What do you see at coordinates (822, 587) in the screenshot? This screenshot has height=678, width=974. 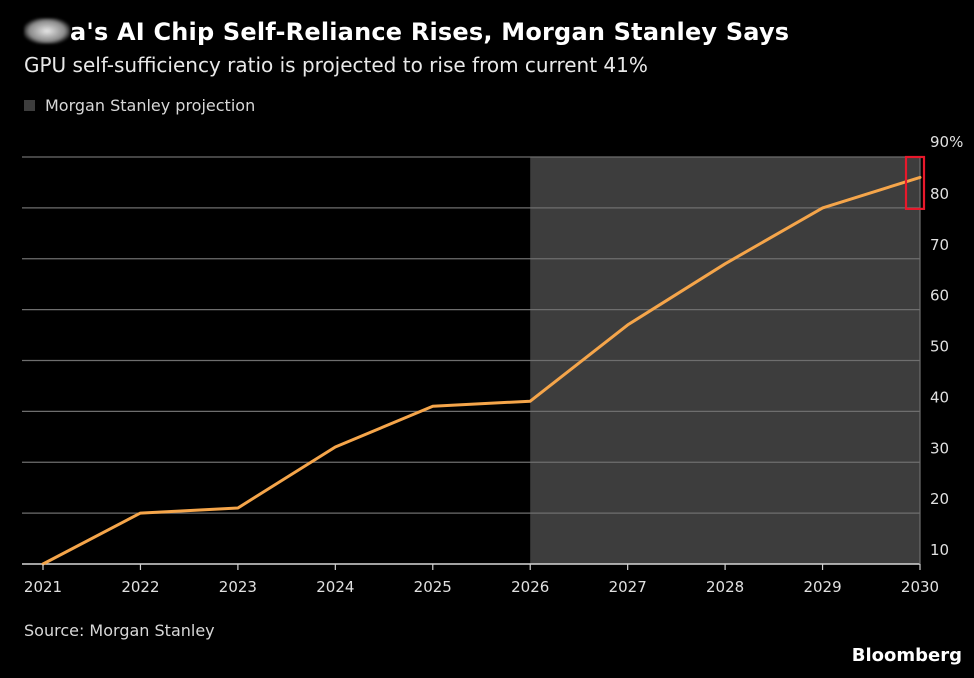 I see `x-tick-label: 2029` at bounding box center [822, 587].